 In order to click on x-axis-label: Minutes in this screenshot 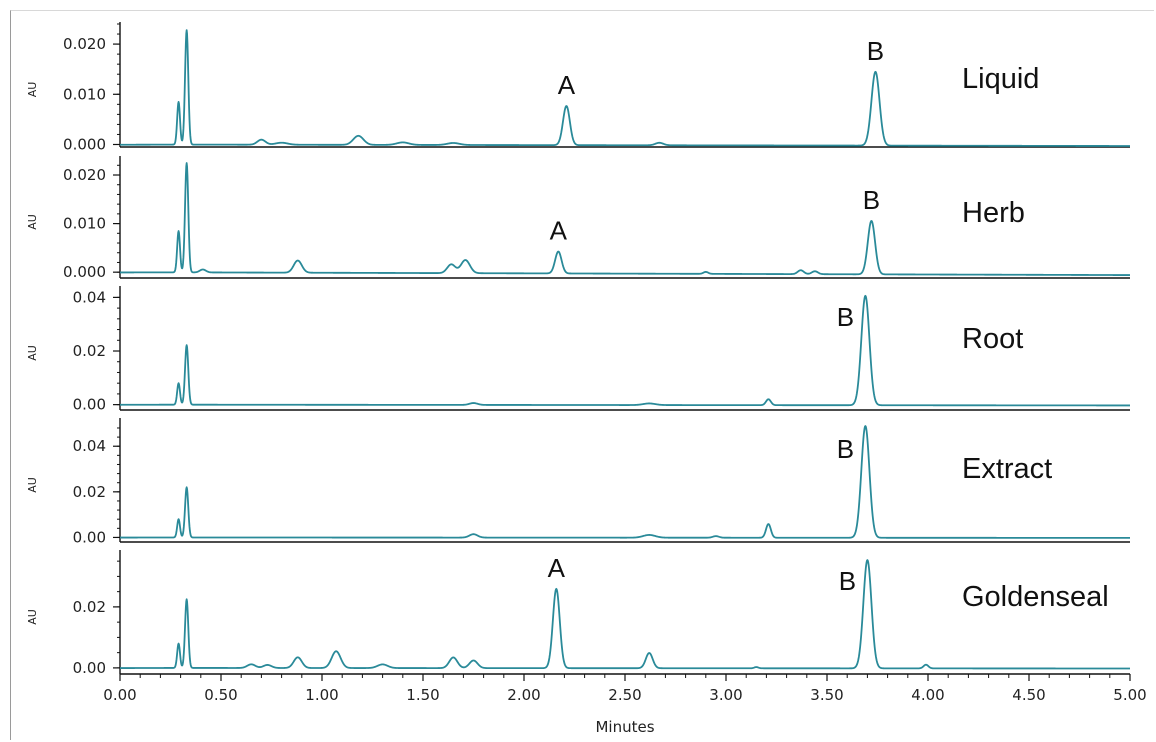, I will do `click(624, 727)`.